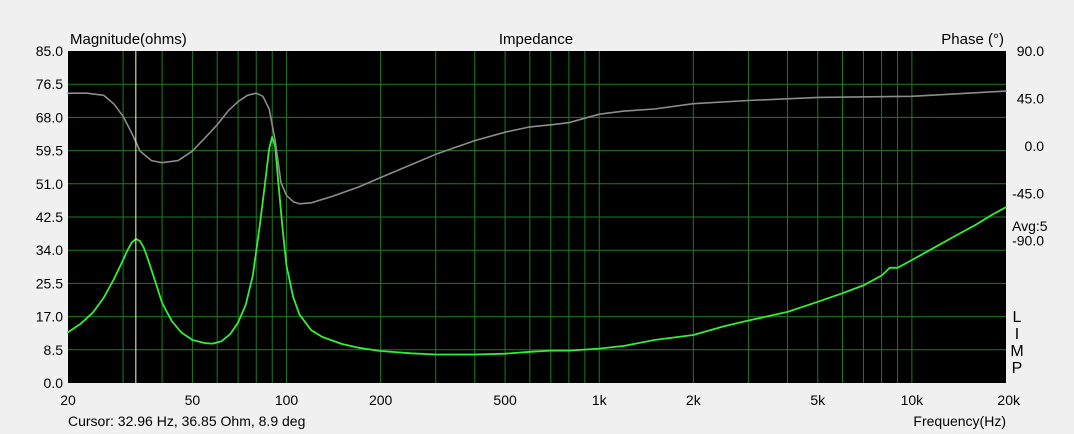 The width and height of the screenshot is (1074, 434). Describe the element at coordinates (186, 421) in the screenshot. I see `cursor-readout: Cursor: 32.96 Hz, 36.85 Ohm, 8.9 deg` at that location.